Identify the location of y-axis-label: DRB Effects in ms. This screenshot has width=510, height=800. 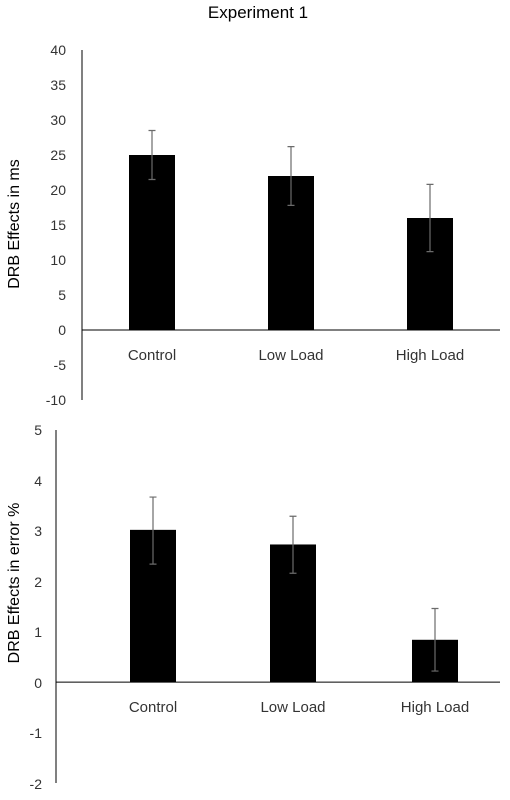
(14, 224).